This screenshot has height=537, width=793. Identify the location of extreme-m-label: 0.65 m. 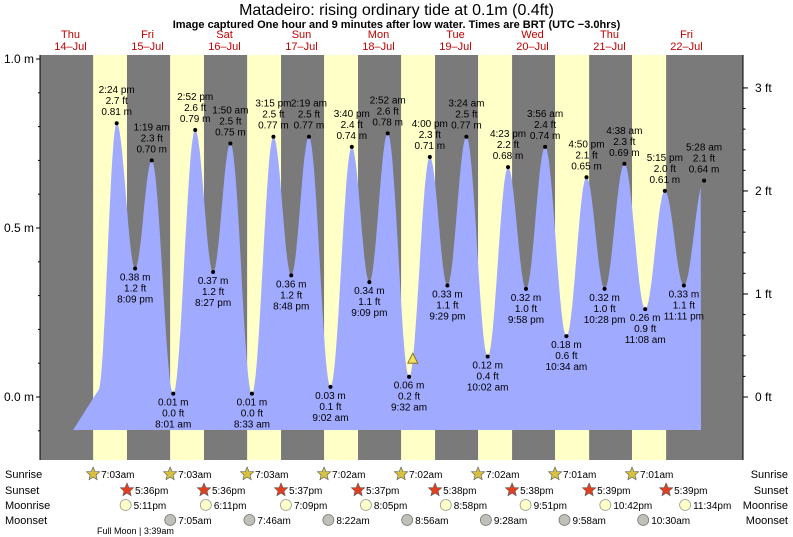
(586, 166).